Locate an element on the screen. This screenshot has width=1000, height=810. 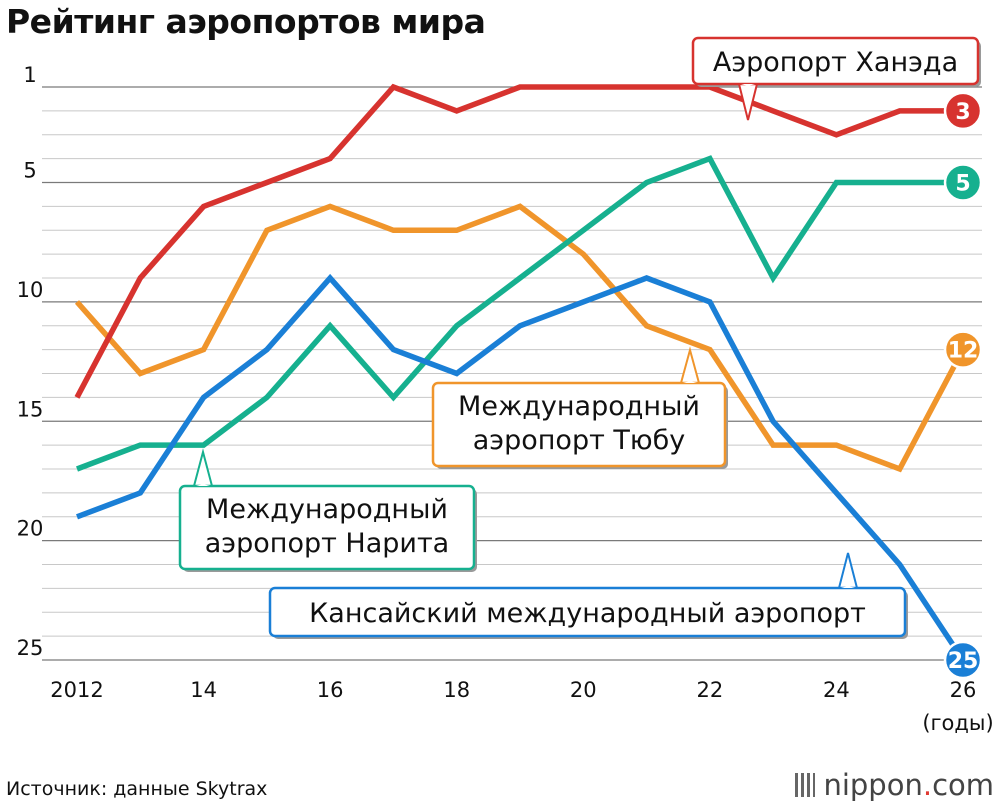
end-badge-chubu: 12 is located at coordinates (963, 349).